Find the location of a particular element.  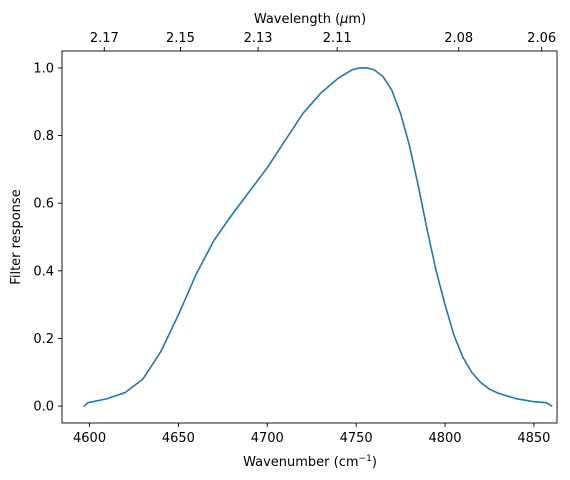

top-x-axis-title: Wavelength (μm) is located at coordinates (310, 19).